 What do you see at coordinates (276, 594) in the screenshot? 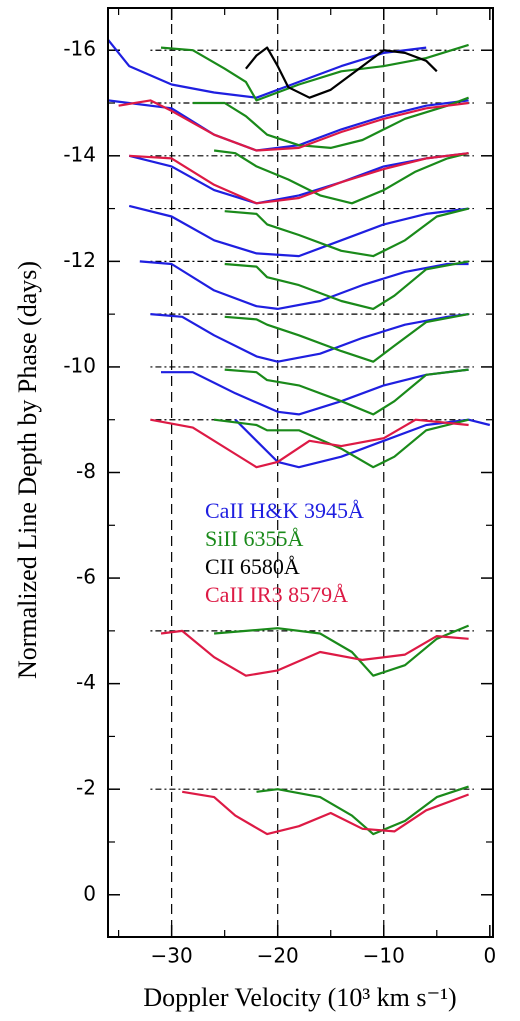
I see `legend-entry: CaII IR3 8579Å` at bounding box center [276, 594].